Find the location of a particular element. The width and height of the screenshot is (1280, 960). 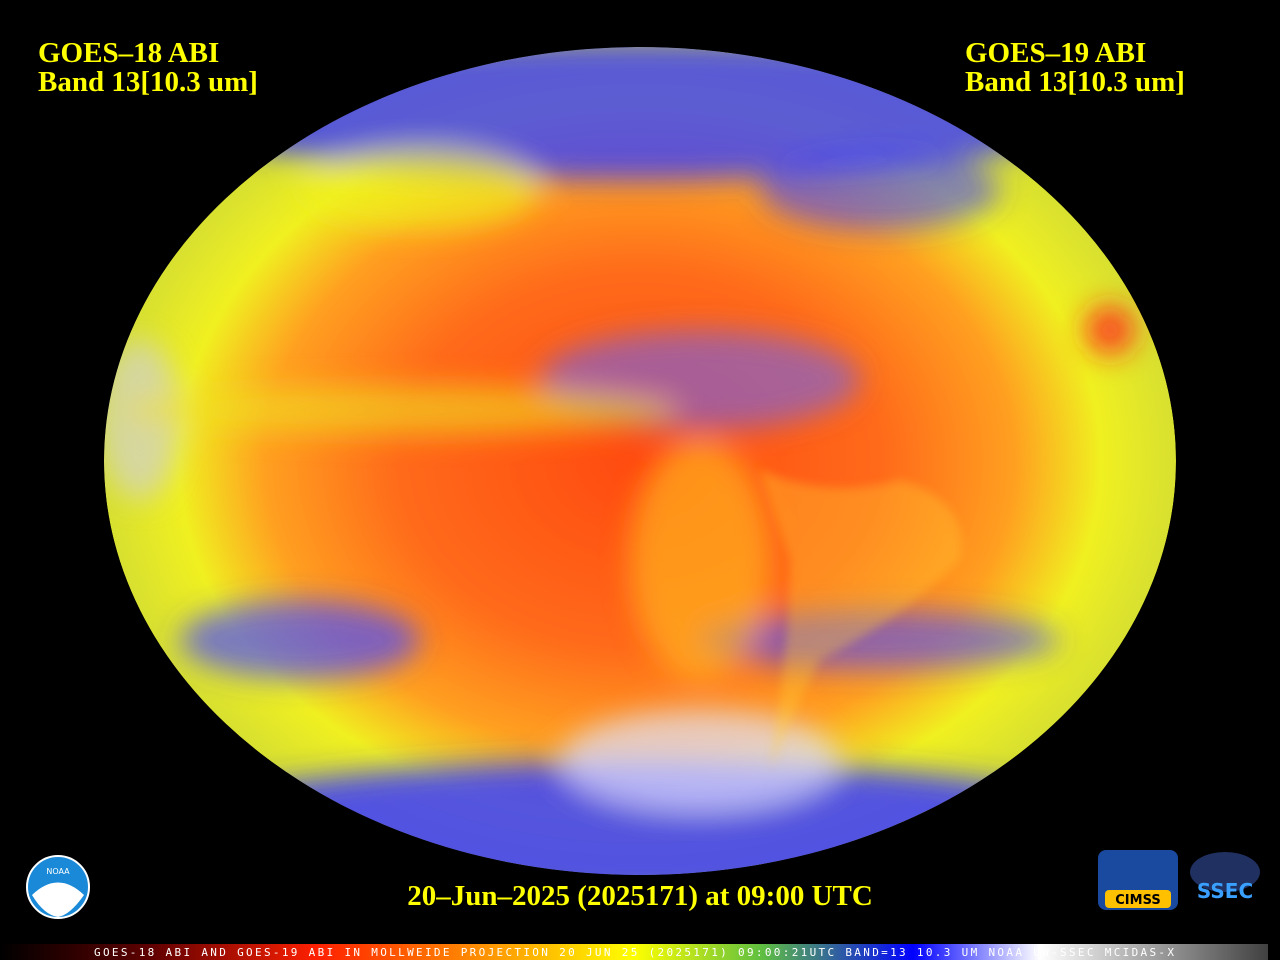

right-band: Band 13[10.3 um] is located at coordinates (1075, 82).